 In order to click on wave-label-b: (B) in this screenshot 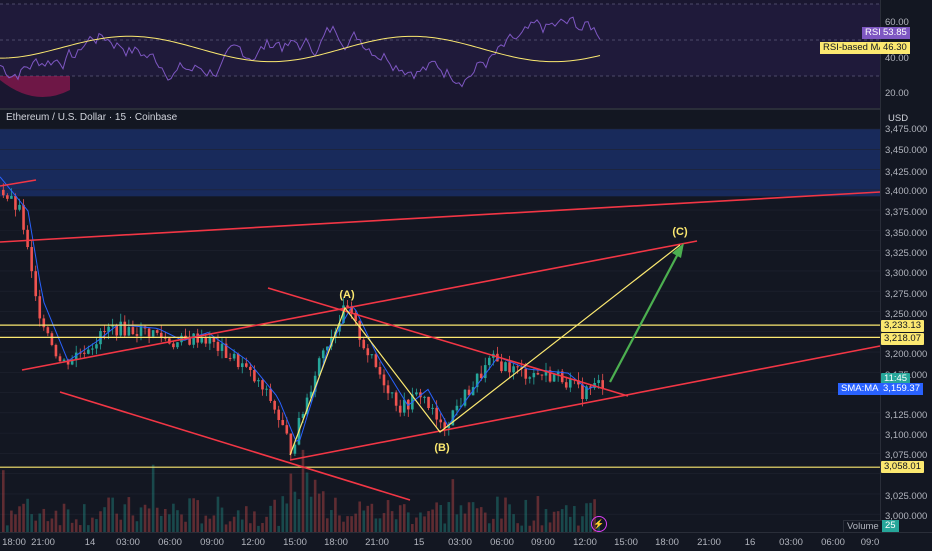, I will do `click(442, 448)`.